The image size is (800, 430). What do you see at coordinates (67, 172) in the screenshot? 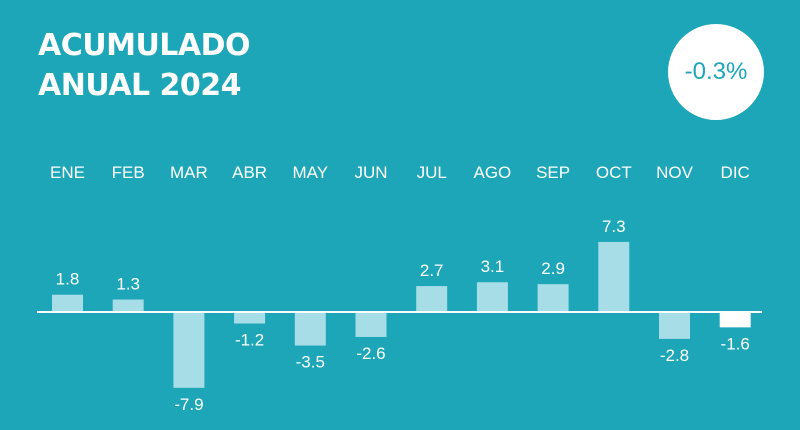
I see `category-label-ene: ENE` at bounding box center [67, 172].